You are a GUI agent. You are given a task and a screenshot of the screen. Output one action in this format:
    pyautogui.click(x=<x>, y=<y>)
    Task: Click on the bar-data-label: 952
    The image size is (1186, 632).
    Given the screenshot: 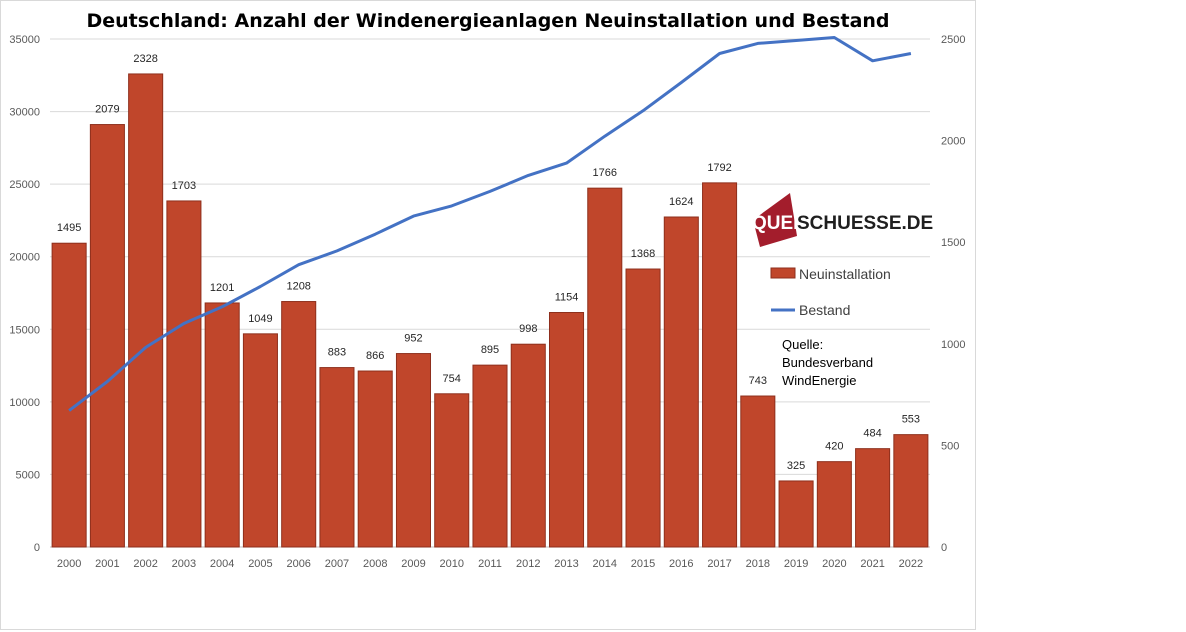 What is the action you would take?
    pyautogui.click(x=413, y=339)
    